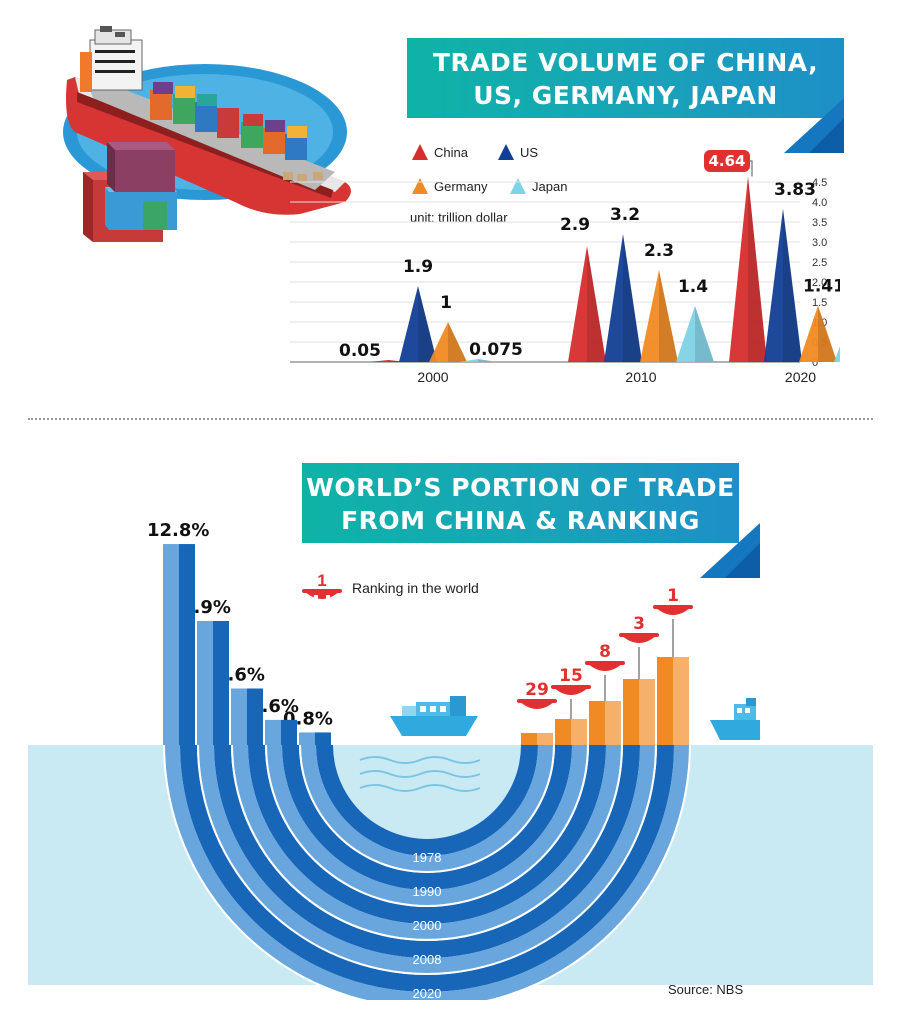 The width and height of the screenshot is (901, 1023). What do you see at coordinates (322, 580) in the screenshot?
I see `ranking-legend-value: 1` at bounding box center [322, 580].